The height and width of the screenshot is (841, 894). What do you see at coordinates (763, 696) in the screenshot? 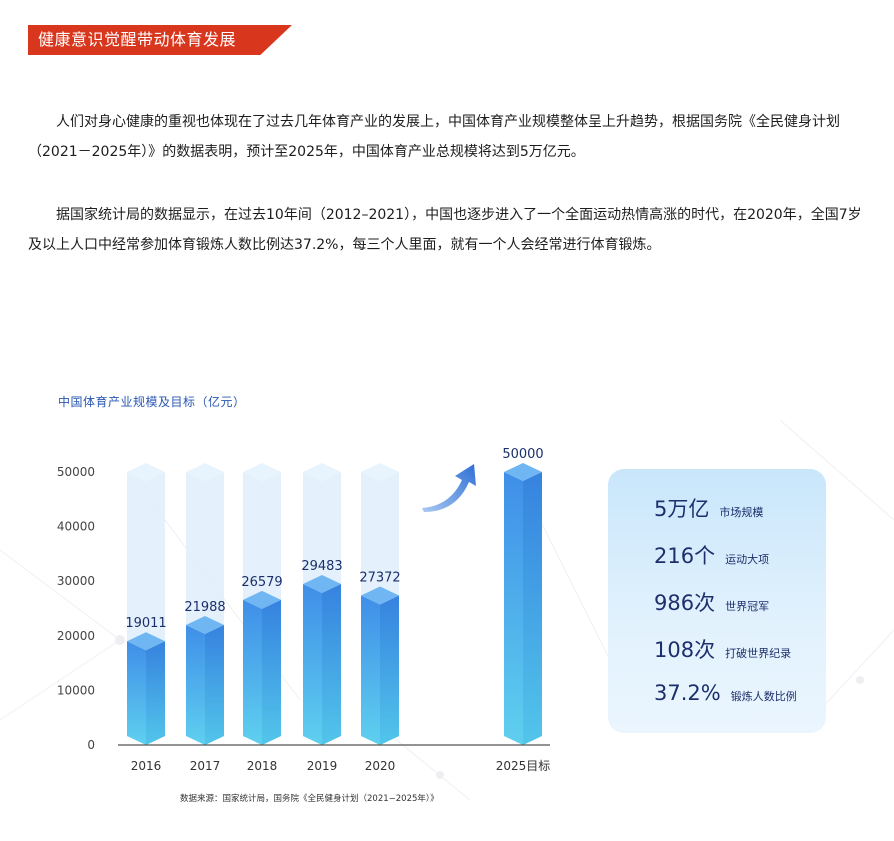
I see `stat-label: 锻炼人数比例` at bounding box center [763, 696].